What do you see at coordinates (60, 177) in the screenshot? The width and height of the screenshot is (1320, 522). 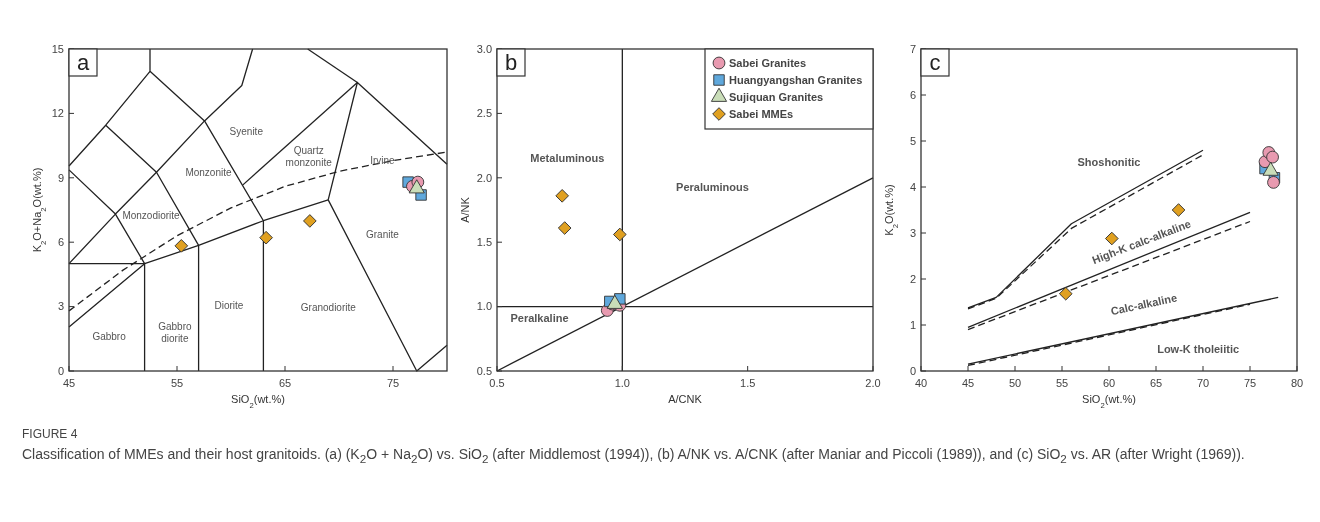 I see `y-tick-label: 9` at bounding box center [60, 177].